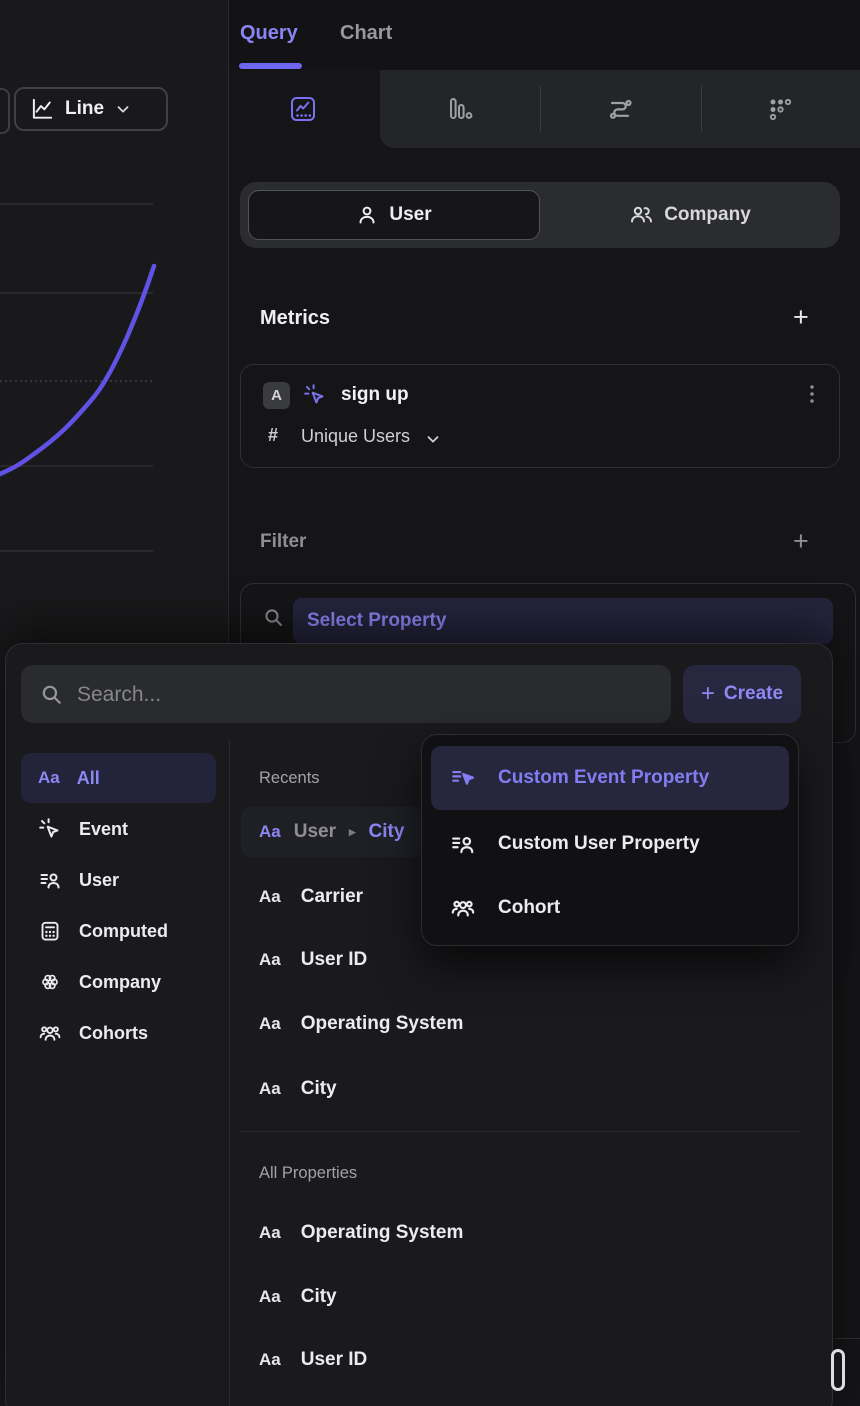 The height and width of the screenshot is (1406, 860). Describe the element at coordinates (352, 831) in the screenshot. I see `breadcrumb-arrow: ▸` at that location.